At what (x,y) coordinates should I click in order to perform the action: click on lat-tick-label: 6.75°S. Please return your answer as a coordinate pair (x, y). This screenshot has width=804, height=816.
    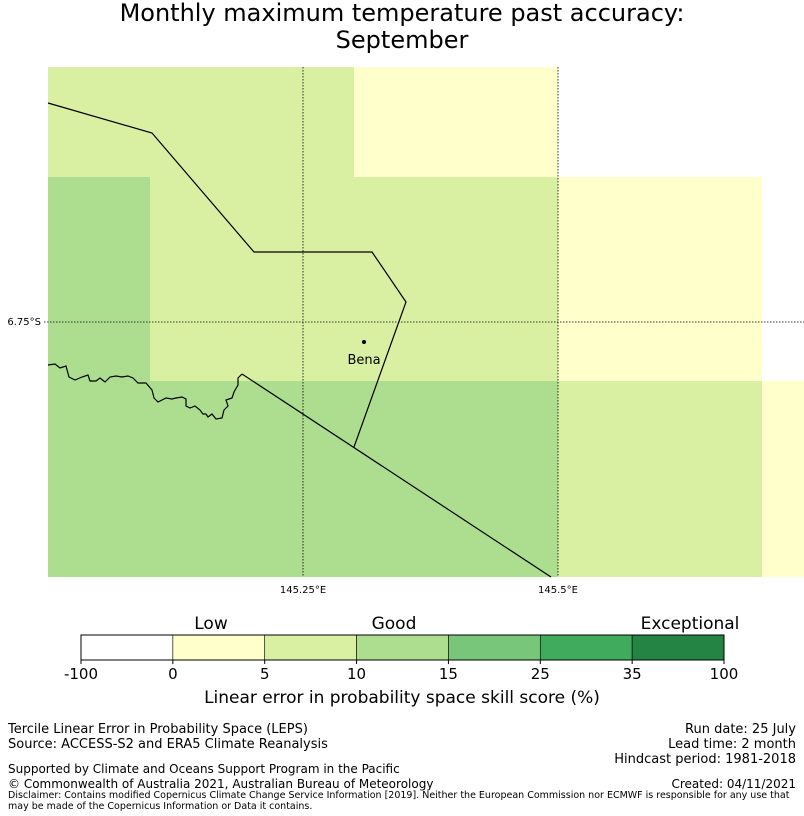
    Looking at the image, I should click on (24, 322).